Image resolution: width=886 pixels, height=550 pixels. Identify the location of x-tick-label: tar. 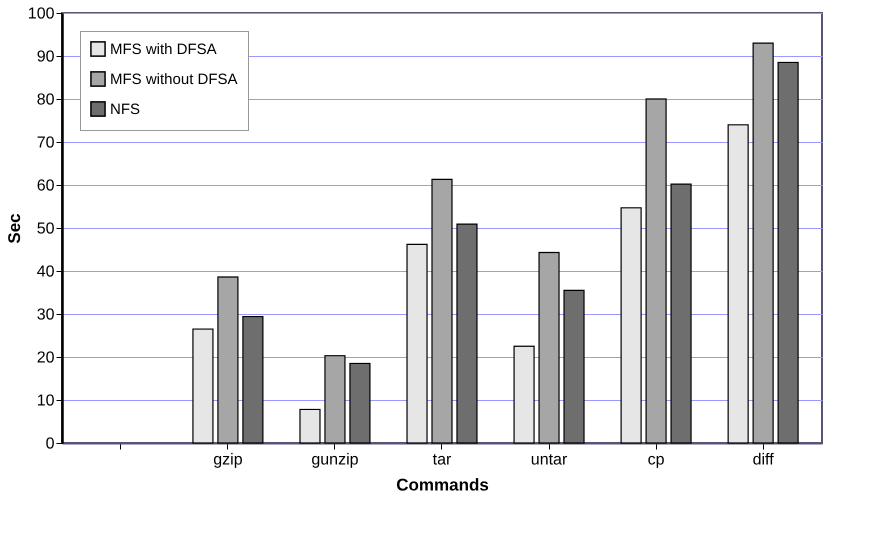
(442, 460).